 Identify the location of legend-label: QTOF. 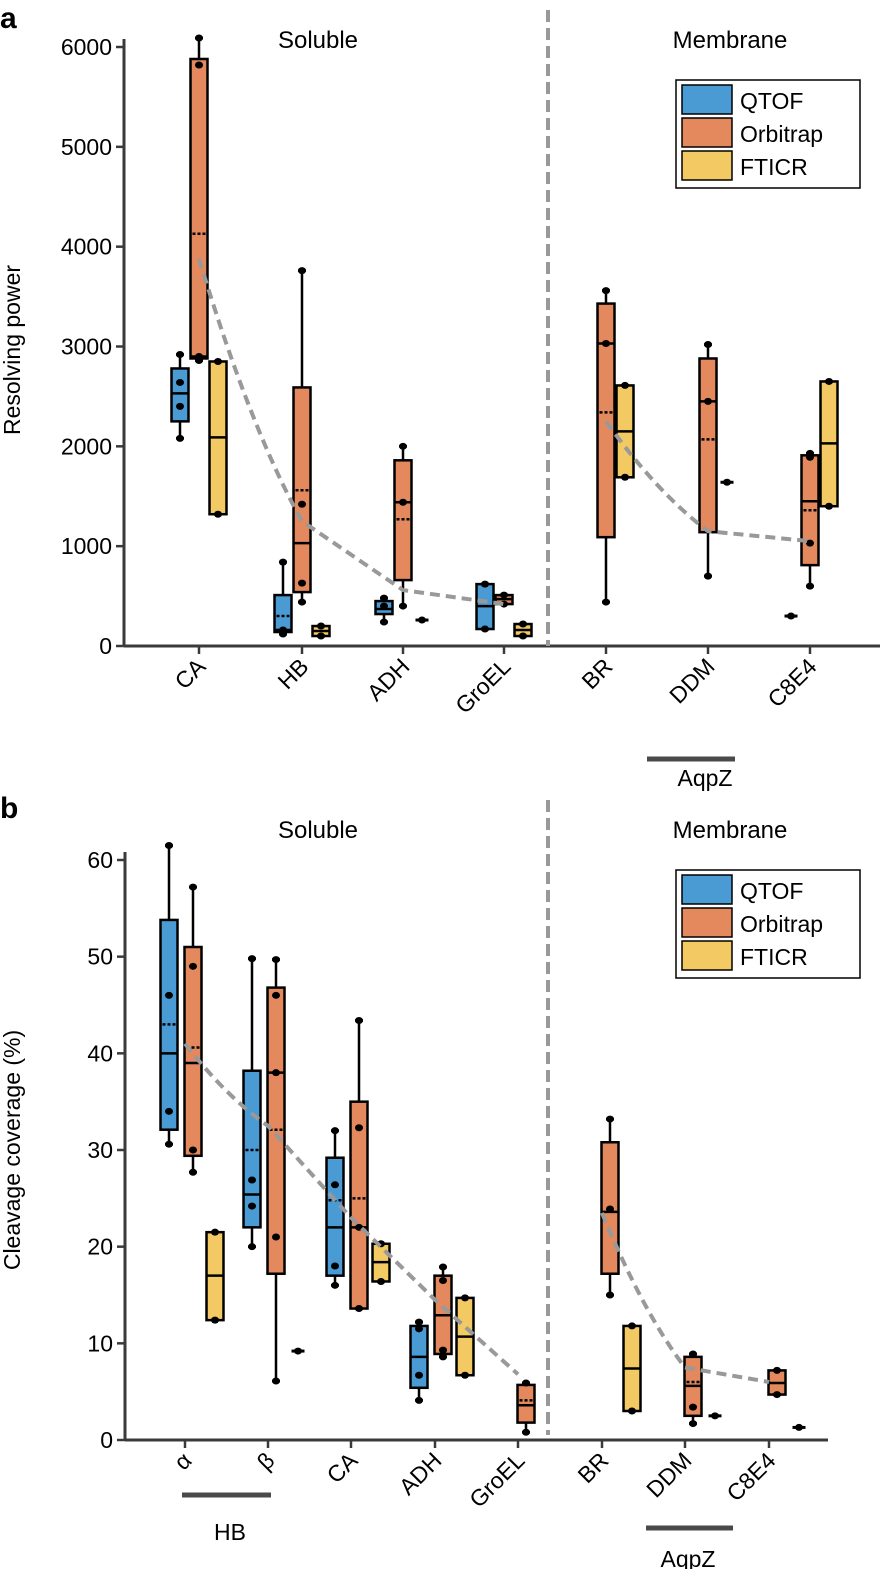
(771, 101).